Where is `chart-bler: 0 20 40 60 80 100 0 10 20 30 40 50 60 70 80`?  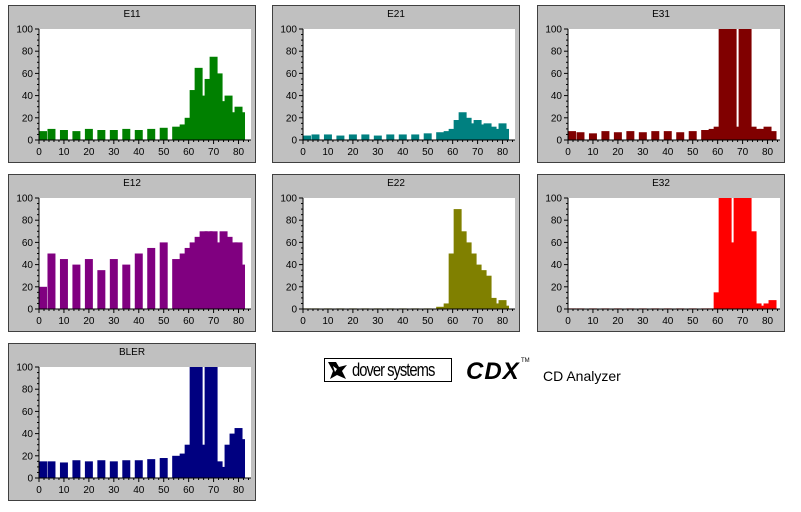
chart-bler: 0 20 40 60 80 100 0 10 20 30 40 50 60 70 80 is located at coordinates (133, 429).